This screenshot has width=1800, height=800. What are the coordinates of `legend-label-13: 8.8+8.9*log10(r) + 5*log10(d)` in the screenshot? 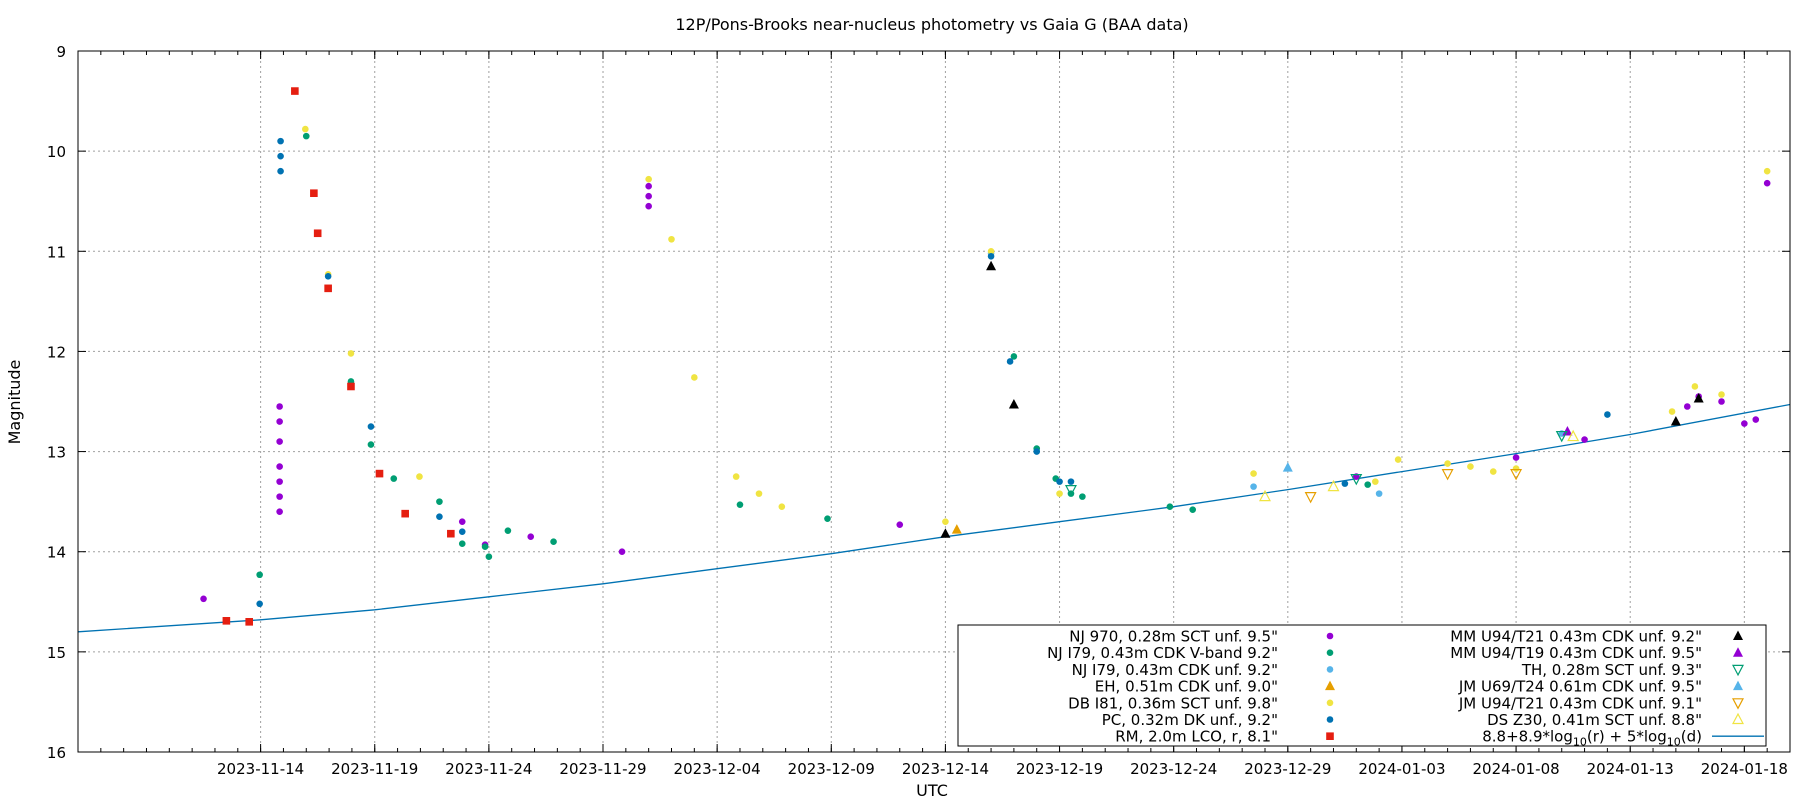 It's located at (1592, 738).